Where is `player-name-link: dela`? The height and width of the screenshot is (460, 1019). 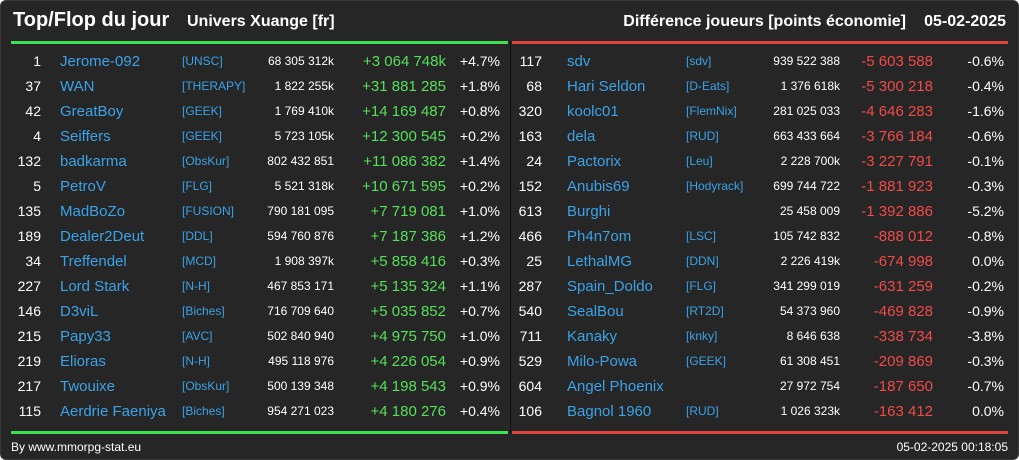
player-name-link: dela is located at coordinates (581, 136).